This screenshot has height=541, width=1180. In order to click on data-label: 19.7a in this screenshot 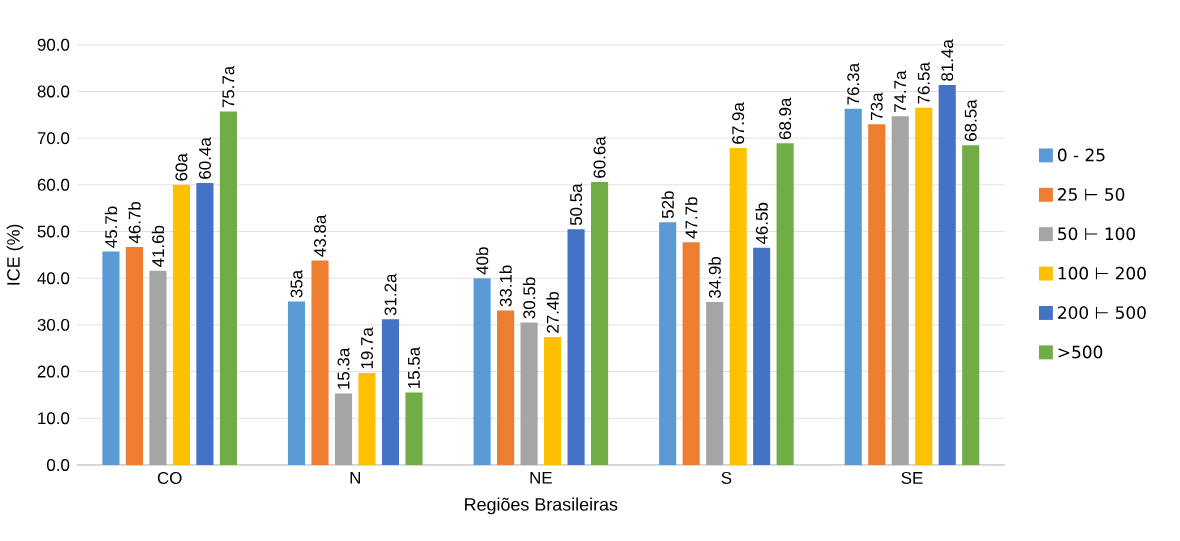, I will do `click(367, 348)`.